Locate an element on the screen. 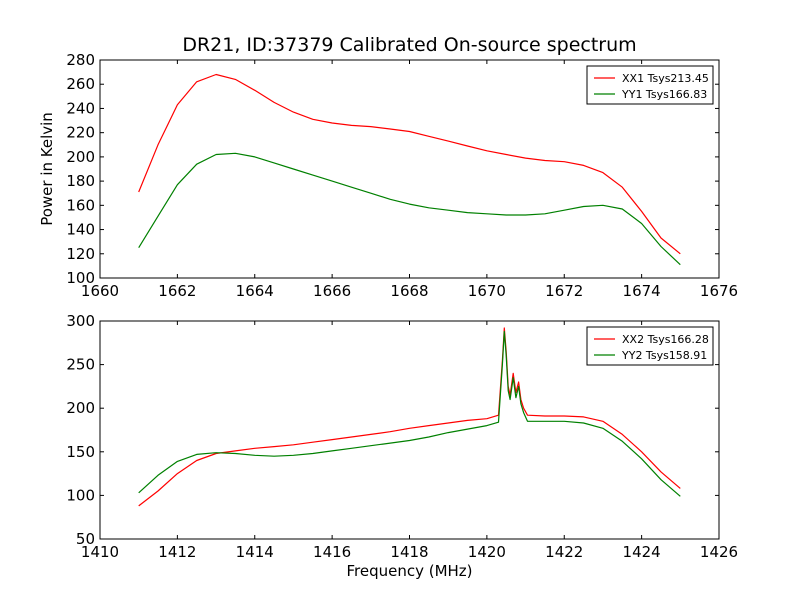 This screenshot has width=800, height=600. y-tick-label: 240 is located at coordinates (80, 108).